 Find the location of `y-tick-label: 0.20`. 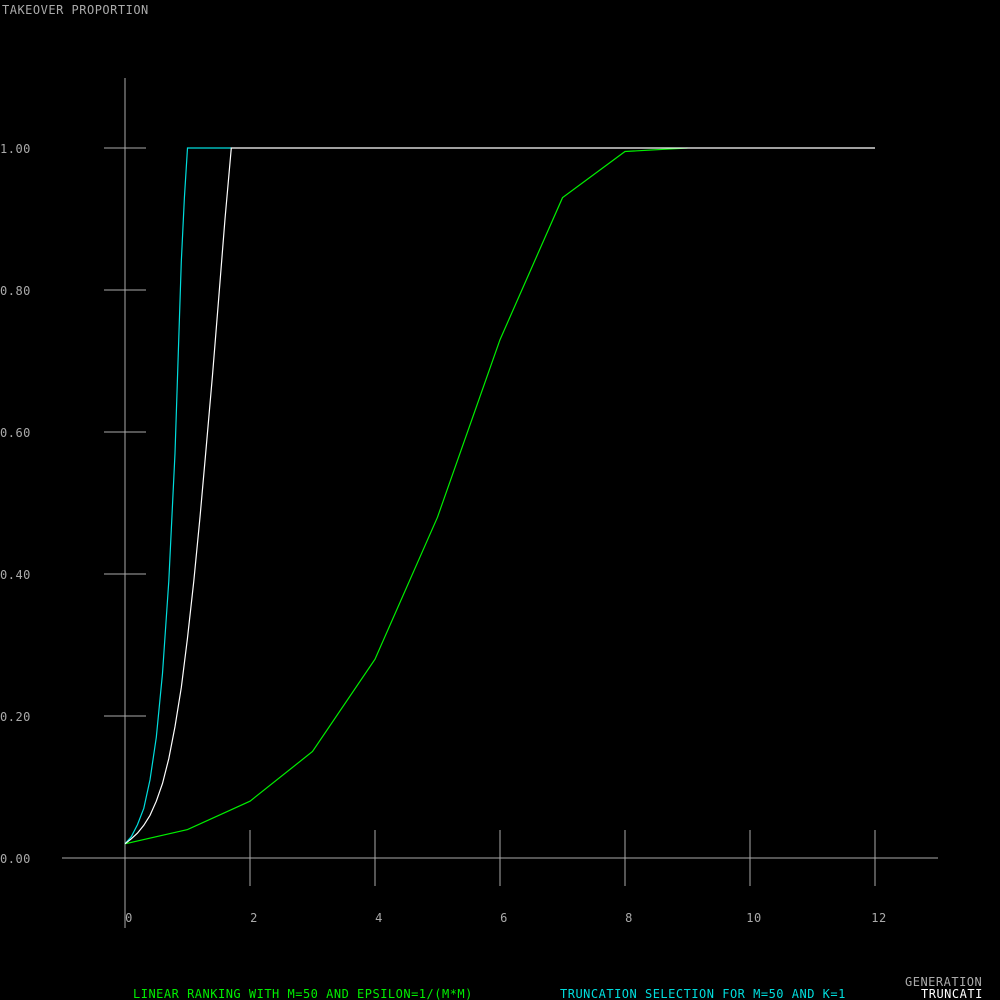

y-tick-label: 0.20 is located at coordinates (15, 717).